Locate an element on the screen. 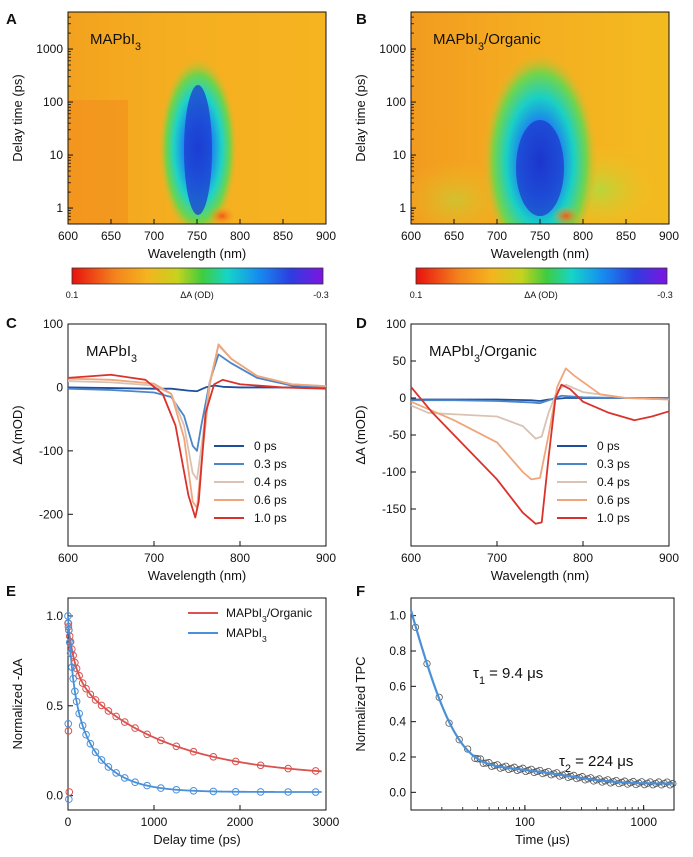 This screenshot has height=857, width=693. y-tick-label-f: 0.6 is located at coordinates (397, 686).